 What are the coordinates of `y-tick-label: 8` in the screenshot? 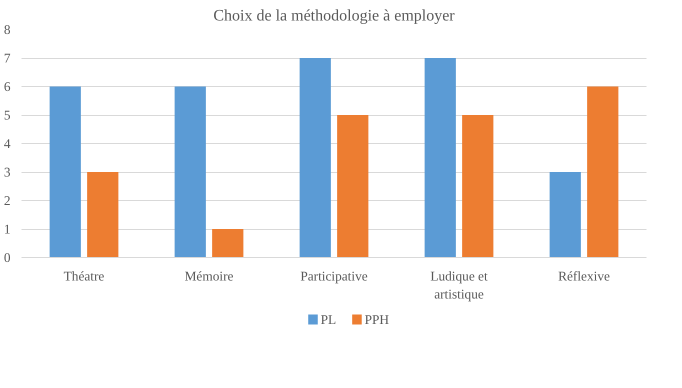 It's located at (7, 29).